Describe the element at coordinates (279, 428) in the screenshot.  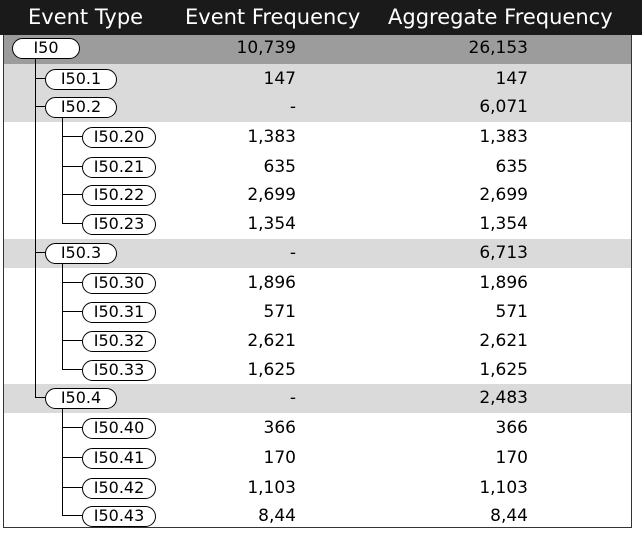
I see `event-frequency-value: 366` at that location.